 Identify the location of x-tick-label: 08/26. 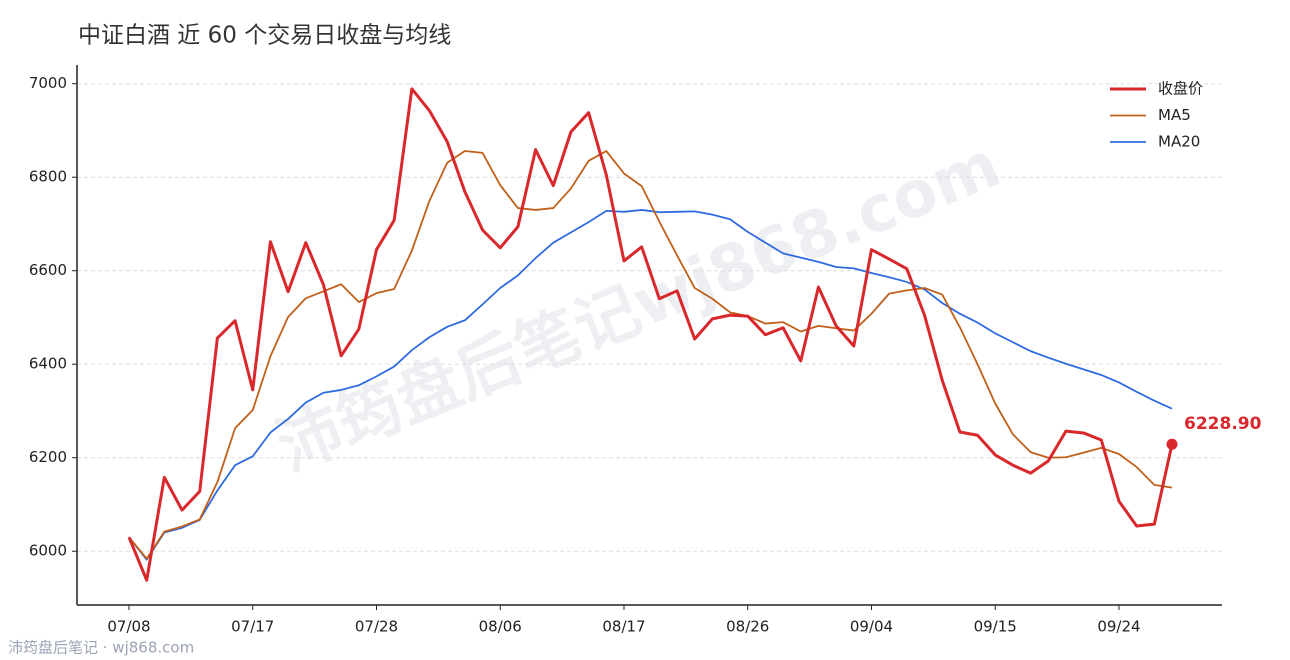
(747, 627).